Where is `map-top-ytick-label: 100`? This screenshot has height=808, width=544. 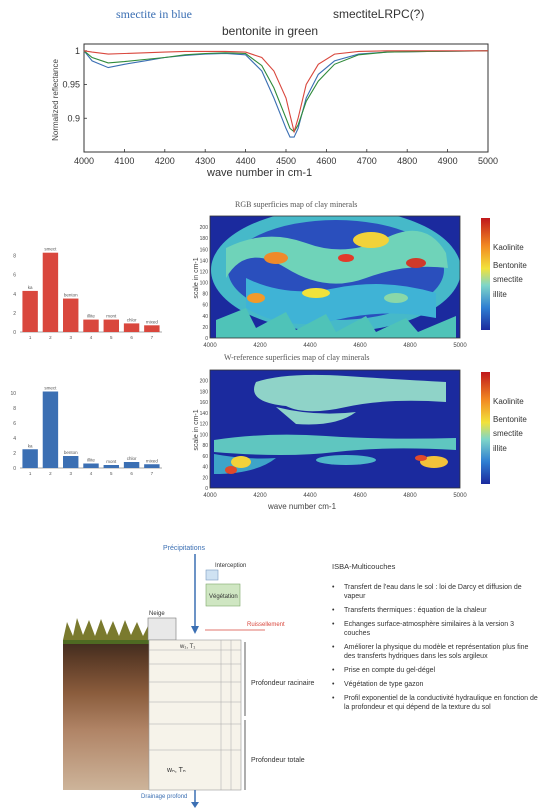
map-top-ytick-label: 100 is located at coordinates (204, 284).